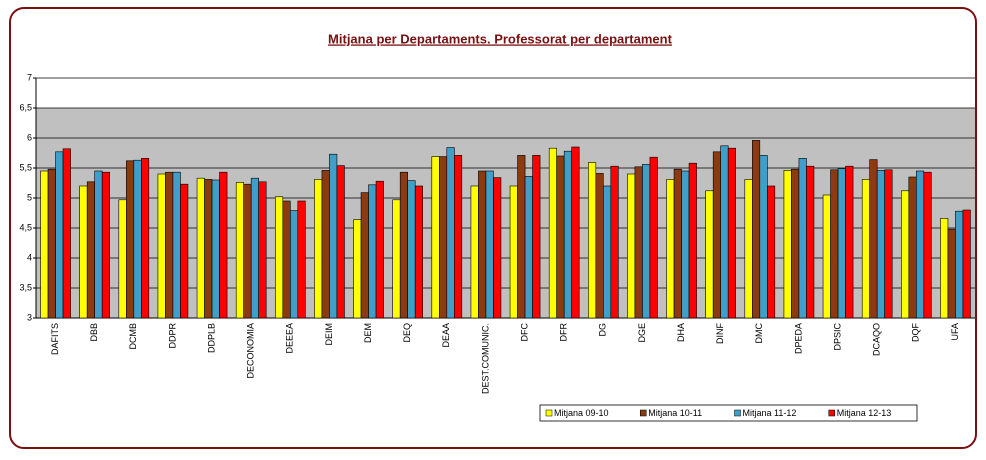  What do you see at coordinates (25, 107) in the screenshot?
I see `y-tick-label: 6,5` at bounding box center [25, 107].